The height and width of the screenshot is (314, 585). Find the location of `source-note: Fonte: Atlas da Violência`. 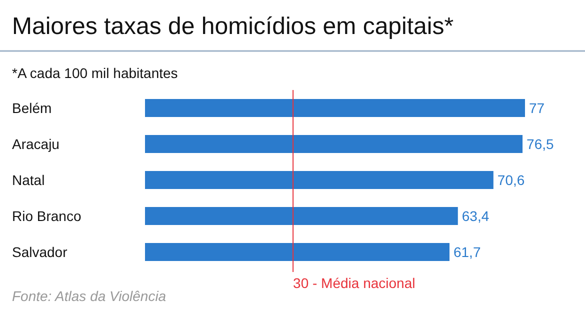

source-note: Fonte: Atlas da Violência is located at coordinates (89, 296).